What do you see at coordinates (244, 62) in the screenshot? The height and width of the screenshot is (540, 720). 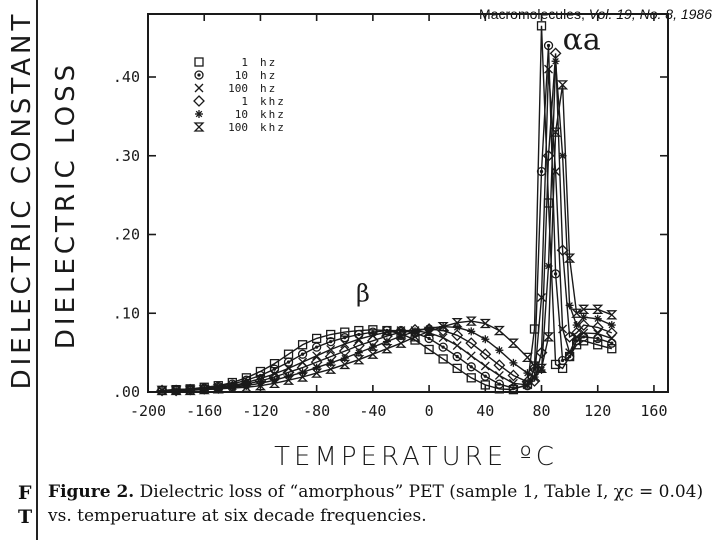 I see `legend-value: 1` at bounding box center [244, 62].